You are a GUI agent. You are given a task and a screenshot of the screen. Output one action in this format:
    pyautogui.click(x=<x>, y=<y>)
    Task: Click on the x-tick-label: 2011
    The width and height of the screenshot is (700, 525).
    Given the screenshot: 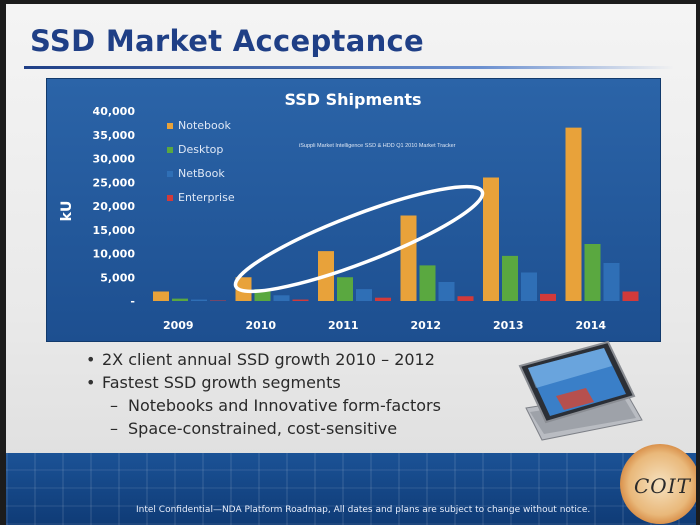 What is the action you would take?
    pyautogui.click(x=343, y=325)
    